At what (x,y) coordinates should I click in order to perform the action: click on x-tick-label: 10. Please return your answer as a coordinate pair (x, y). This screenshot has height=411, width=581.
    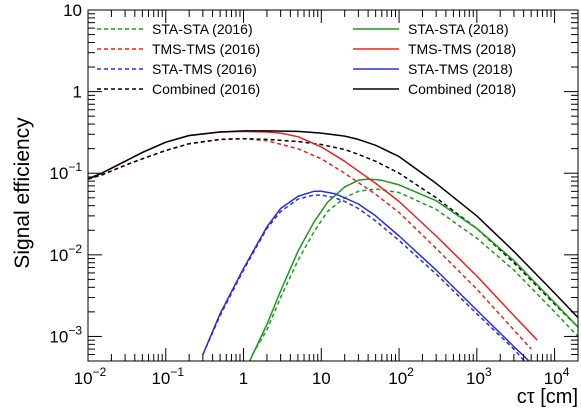
    Looking at the image, I should click on (321, 378).